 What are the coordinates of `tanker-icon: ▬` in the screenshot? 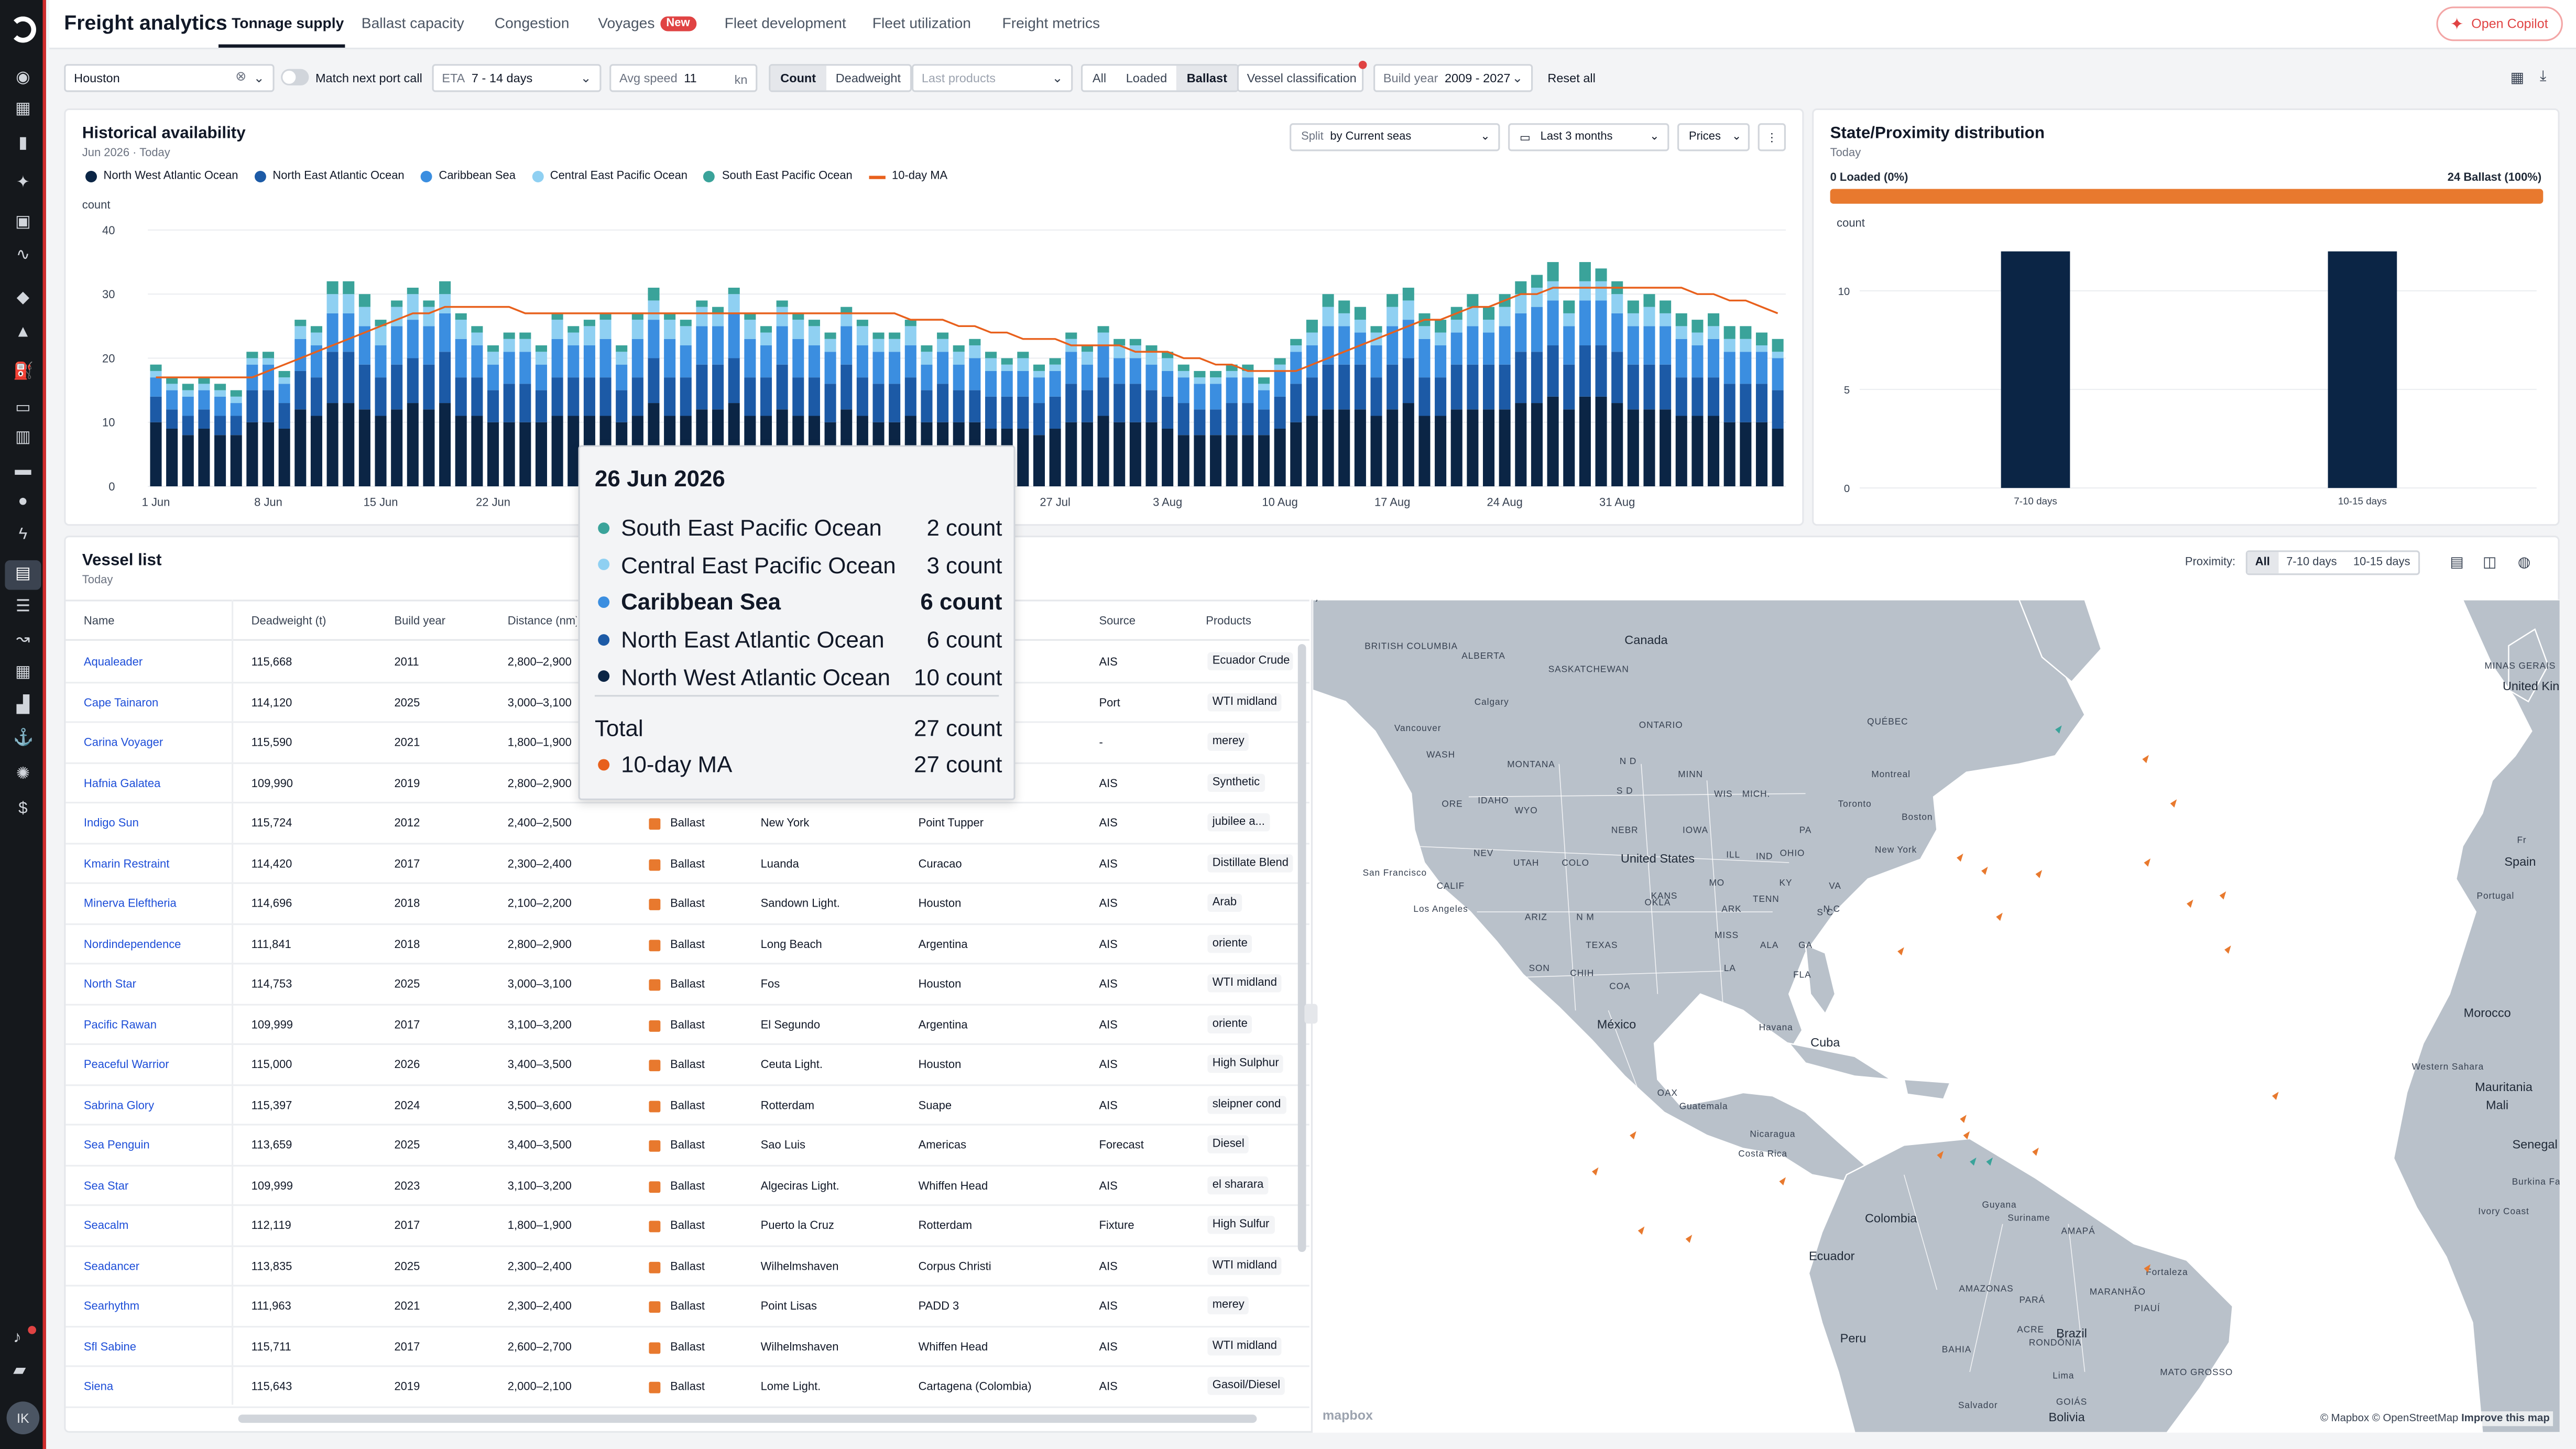 It's located at (23, 470).